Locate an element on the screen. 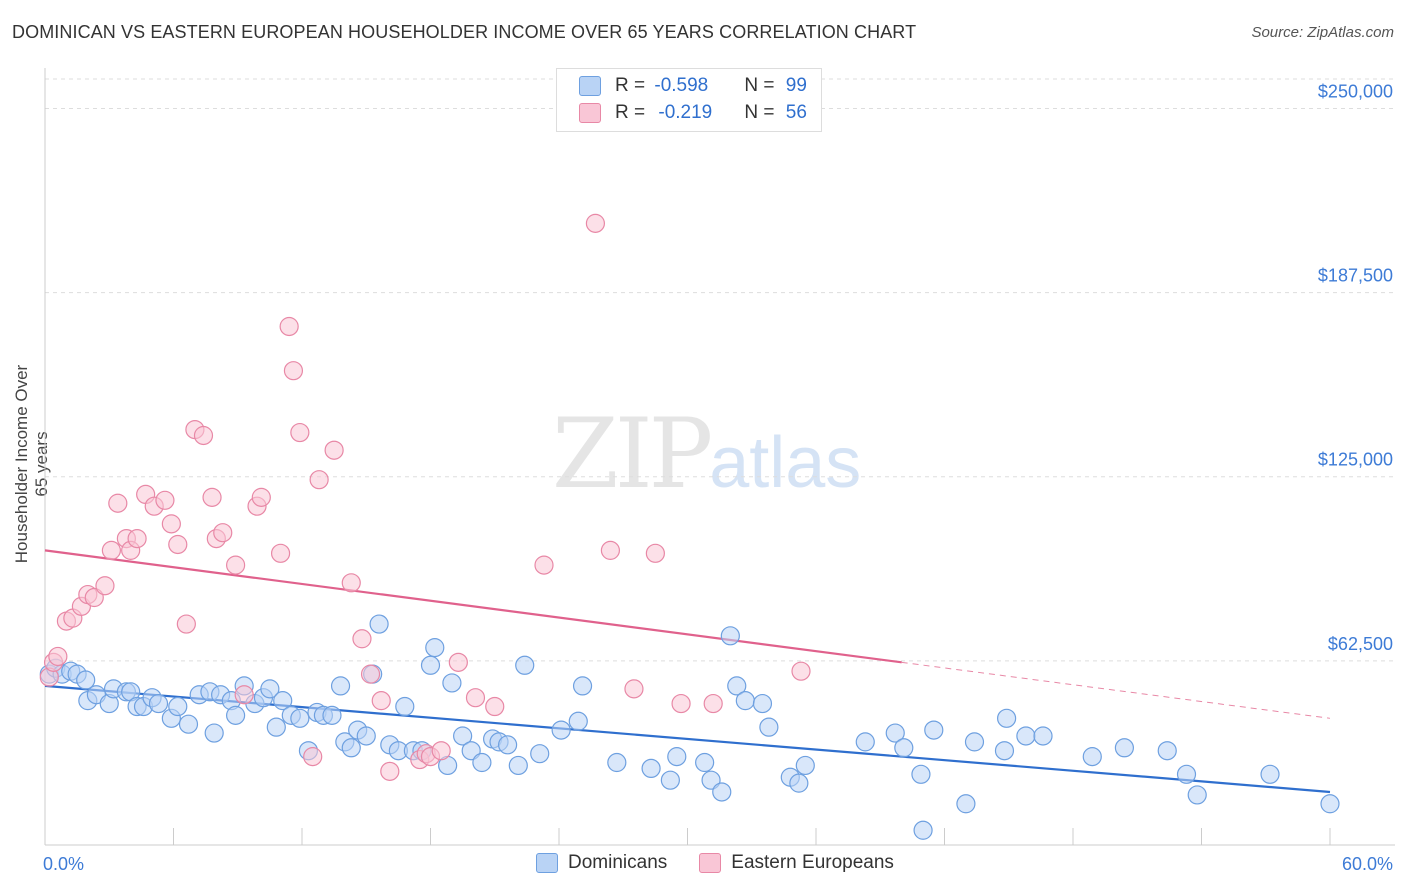 The height and width of the screenshot is (892, 1406). legend-n-value: 99 is located at coordinates (796, 85).